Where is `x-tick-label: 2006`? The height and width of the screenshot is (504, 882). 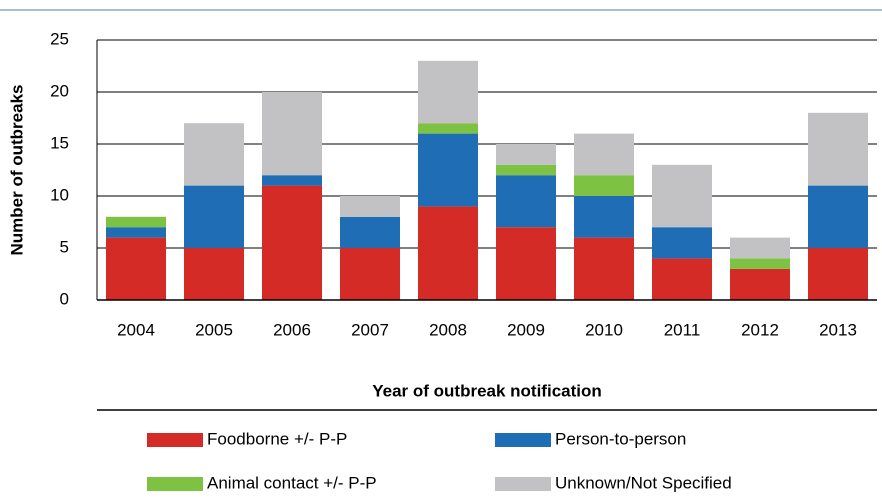 x-tick-label: 2006 is located at coordinates (292, 329).